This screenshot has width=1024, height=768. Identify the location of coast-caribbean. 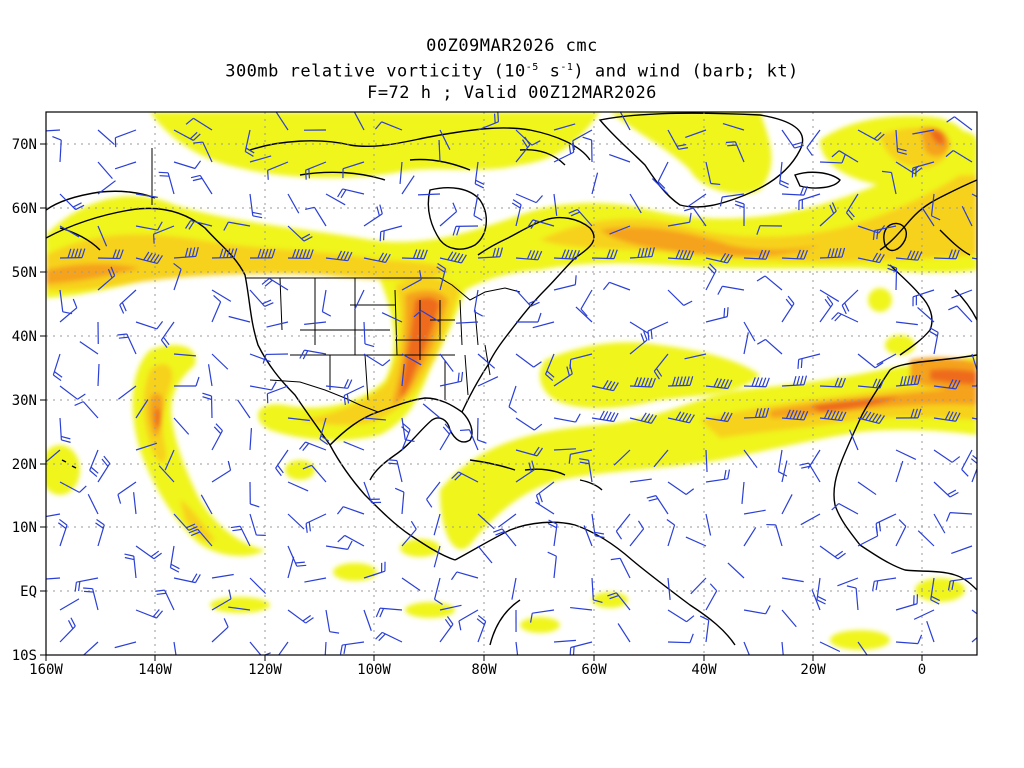
(536, 475).